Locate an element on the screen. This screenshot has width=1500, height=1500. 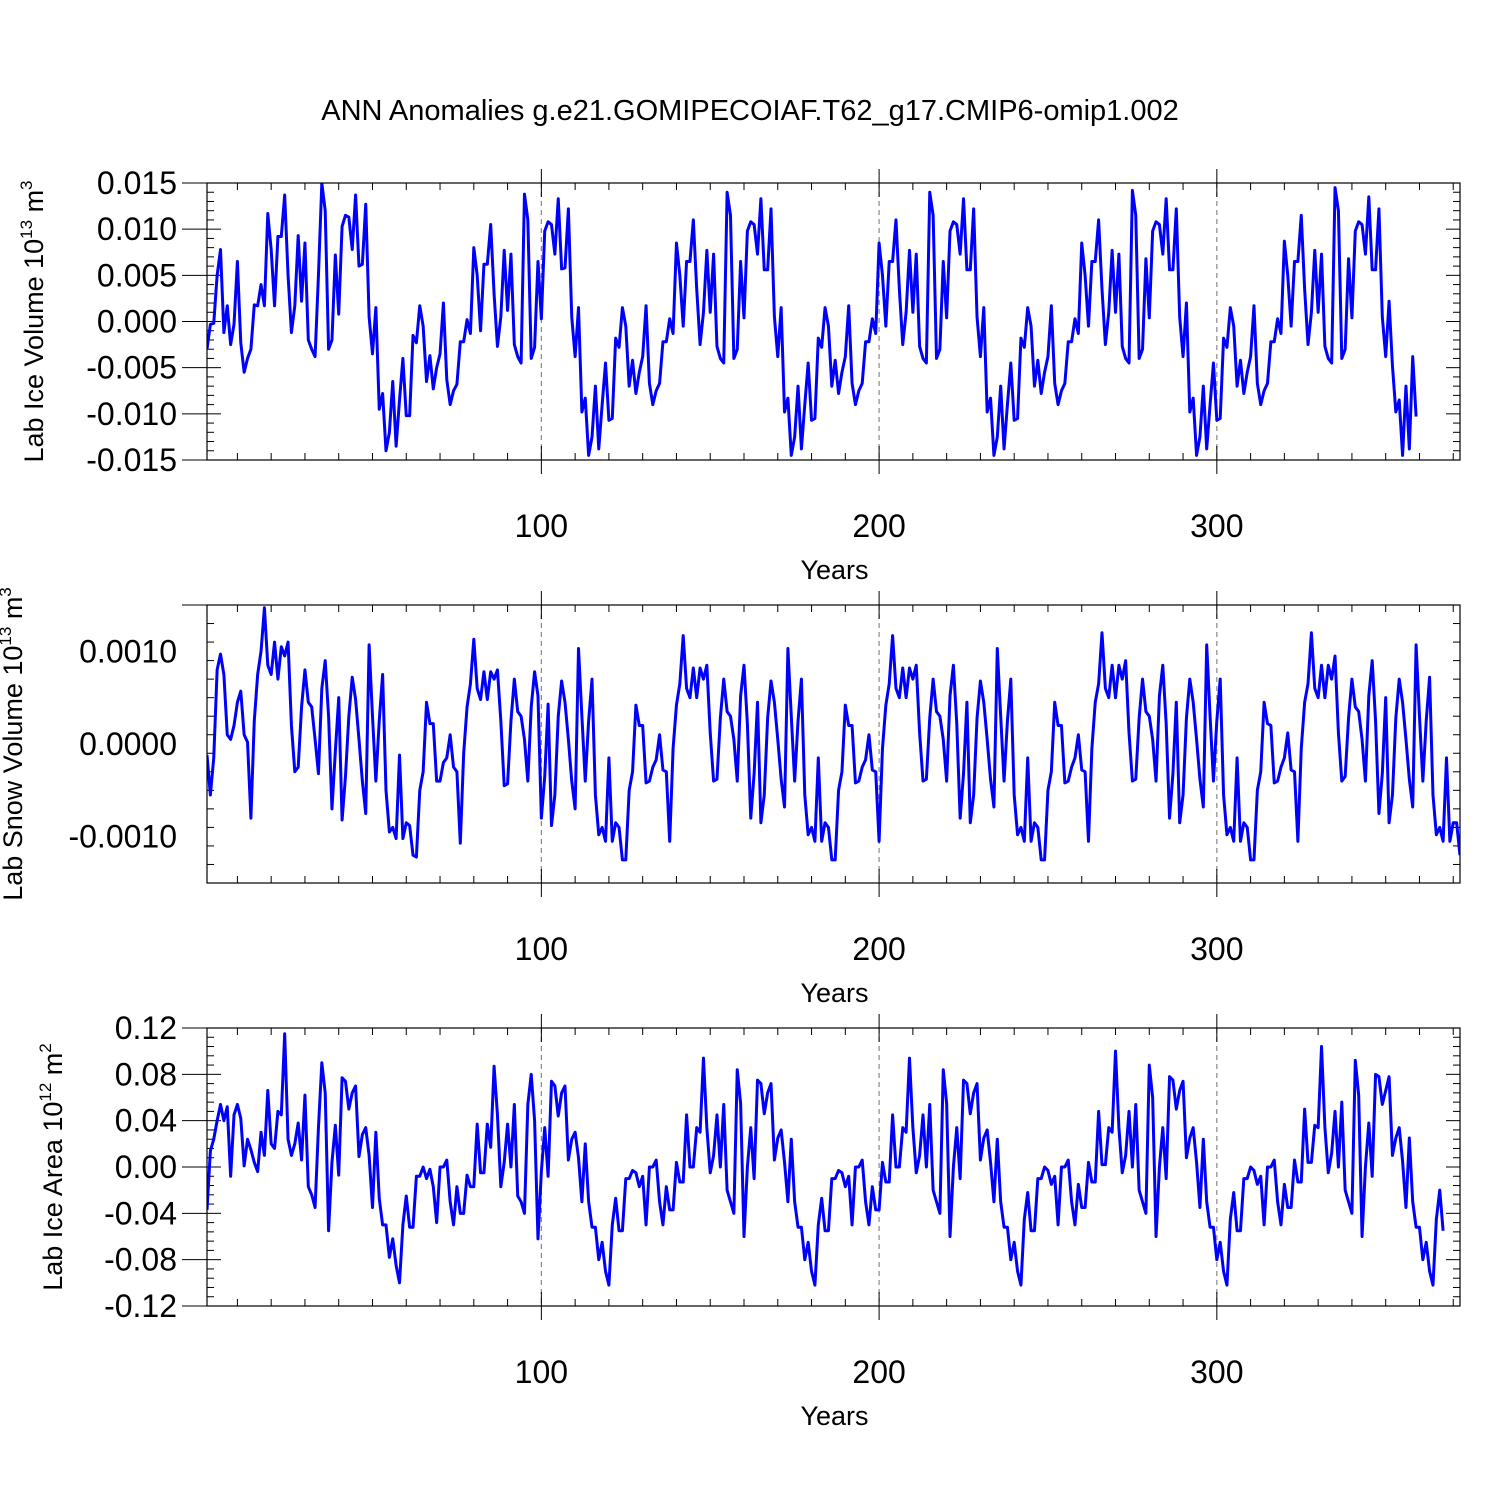
y-tick-label: -0.04 is located at coordinates (140, 1213).